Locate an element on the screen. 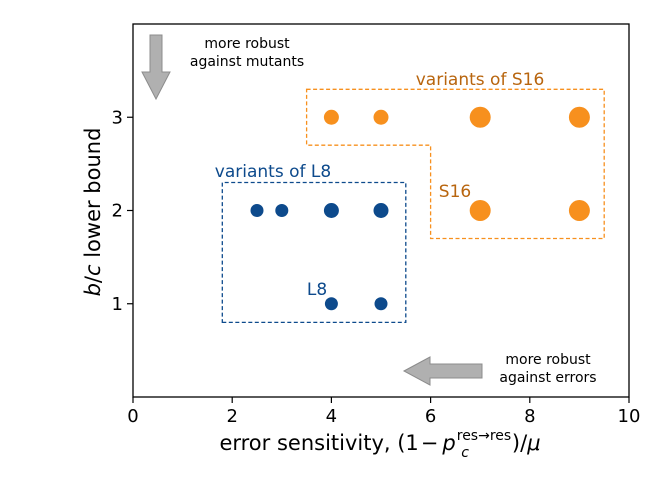 The image size is (664, 498). y-axis-label: b/c lower bound is located at coordinates (93, 212).